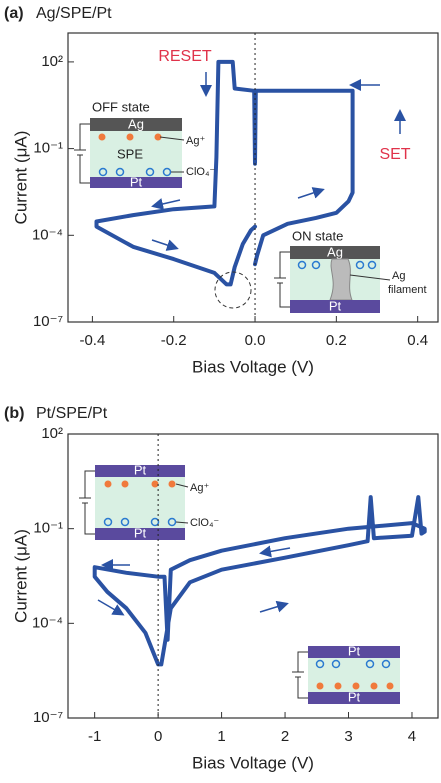 This screenshot has height=783, width=441. I want to click on x-tick-label: -1, so click(94, 736).